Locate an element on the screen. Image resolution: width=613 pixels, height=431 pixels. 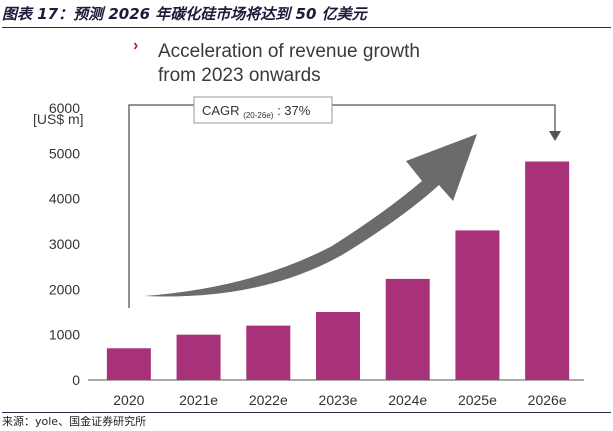
y-tick-label: 0 is located at coordinates (76, 380).